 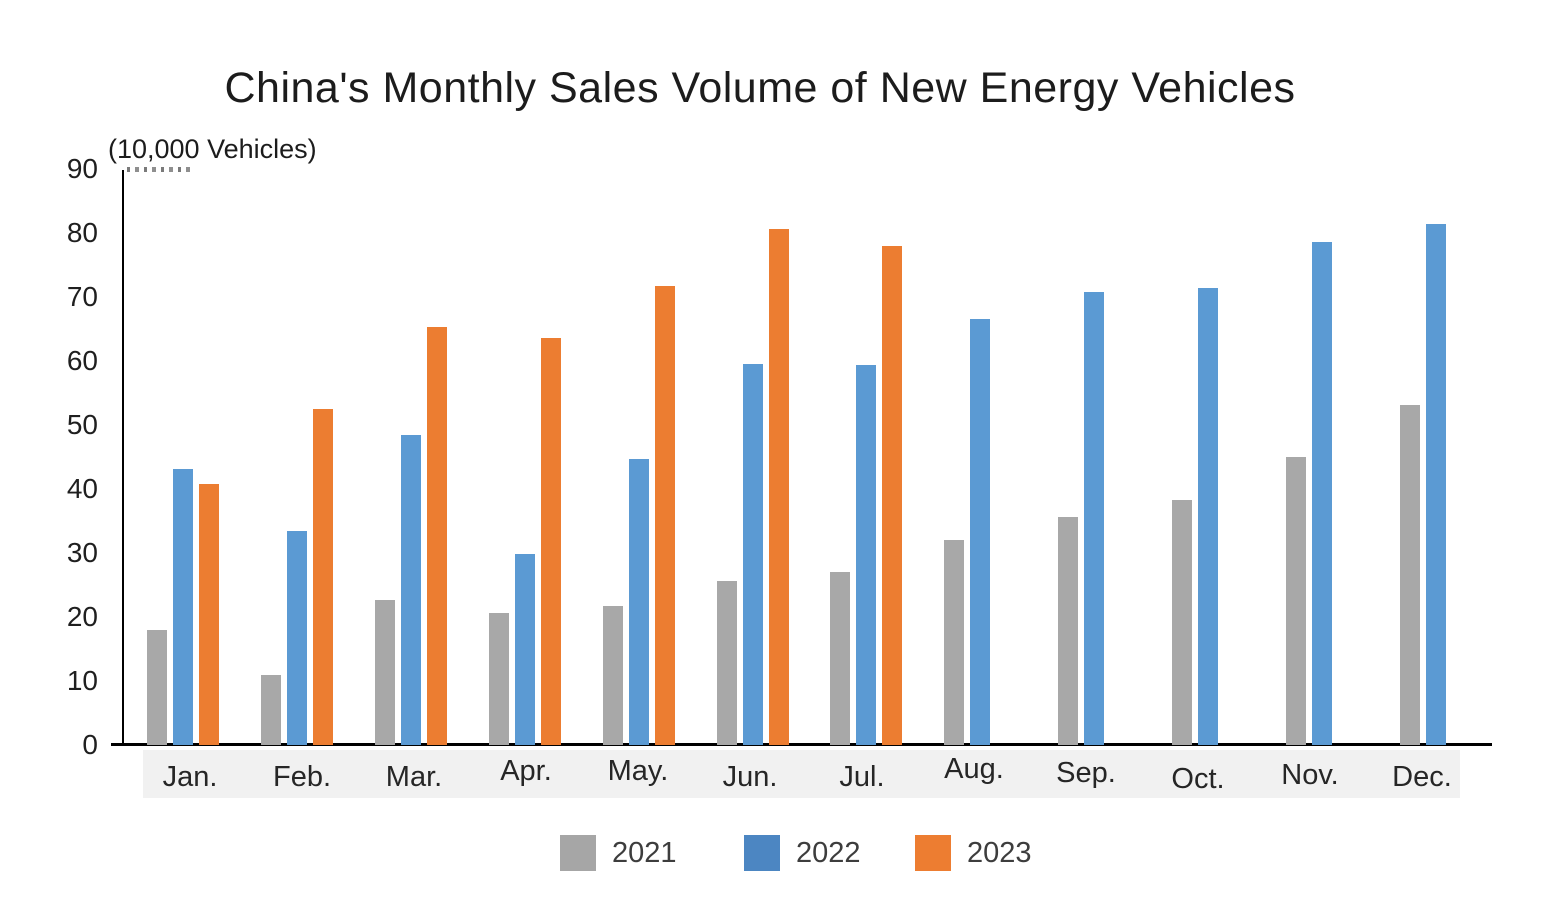 I want to click on y-tick-label-40: 40, so click(x=82, y=488).